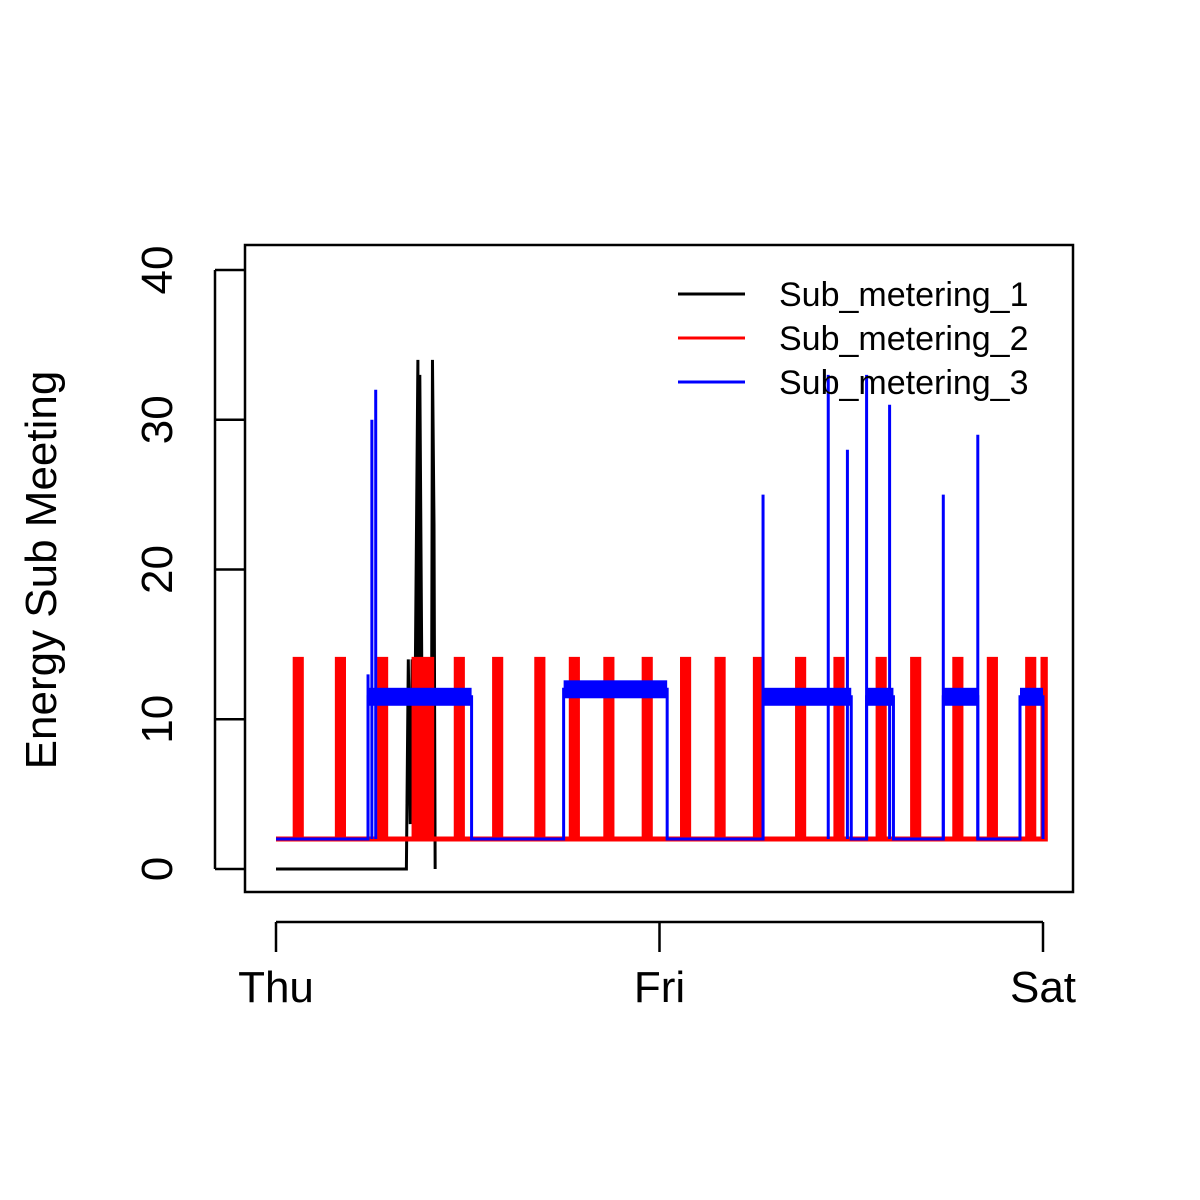 Image resolution: width=1200 pixels, height=1200 pixels. Describe the element at coordinates (904, 339) in the screenshot. I see `legend-label: Sub_metering_2` at that location.